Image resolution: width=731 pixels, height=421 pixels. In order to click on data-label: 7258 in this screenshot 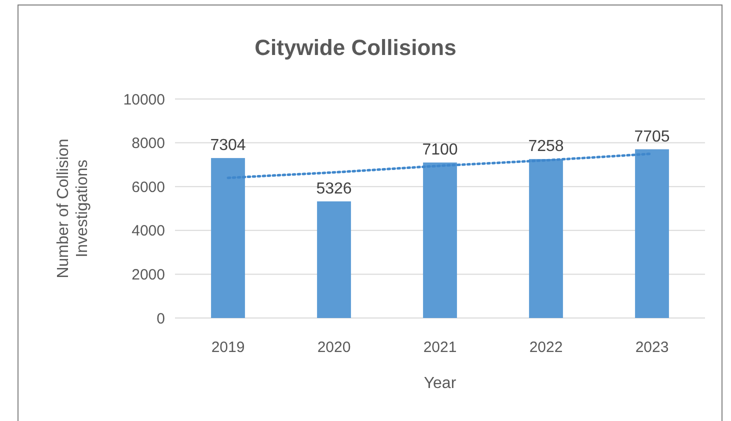, I will do `click(546, 147)`.